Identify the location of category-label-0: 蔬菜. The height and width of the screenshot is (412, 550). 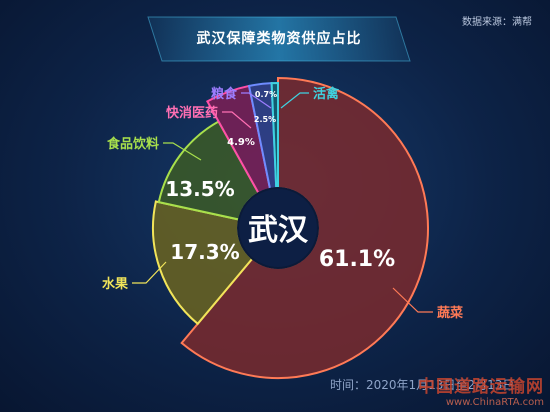
(450, 313).